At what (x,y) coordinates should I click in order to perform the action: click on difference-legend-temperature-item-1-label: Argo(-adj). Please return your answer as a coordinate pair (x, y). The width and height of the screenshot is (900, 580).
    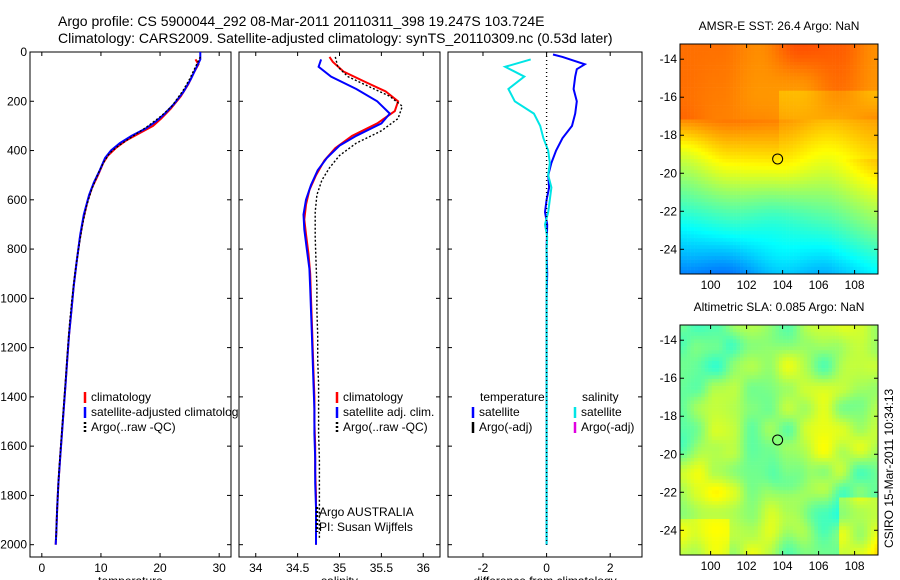
    Looking at the image, I should click on (505, 427).